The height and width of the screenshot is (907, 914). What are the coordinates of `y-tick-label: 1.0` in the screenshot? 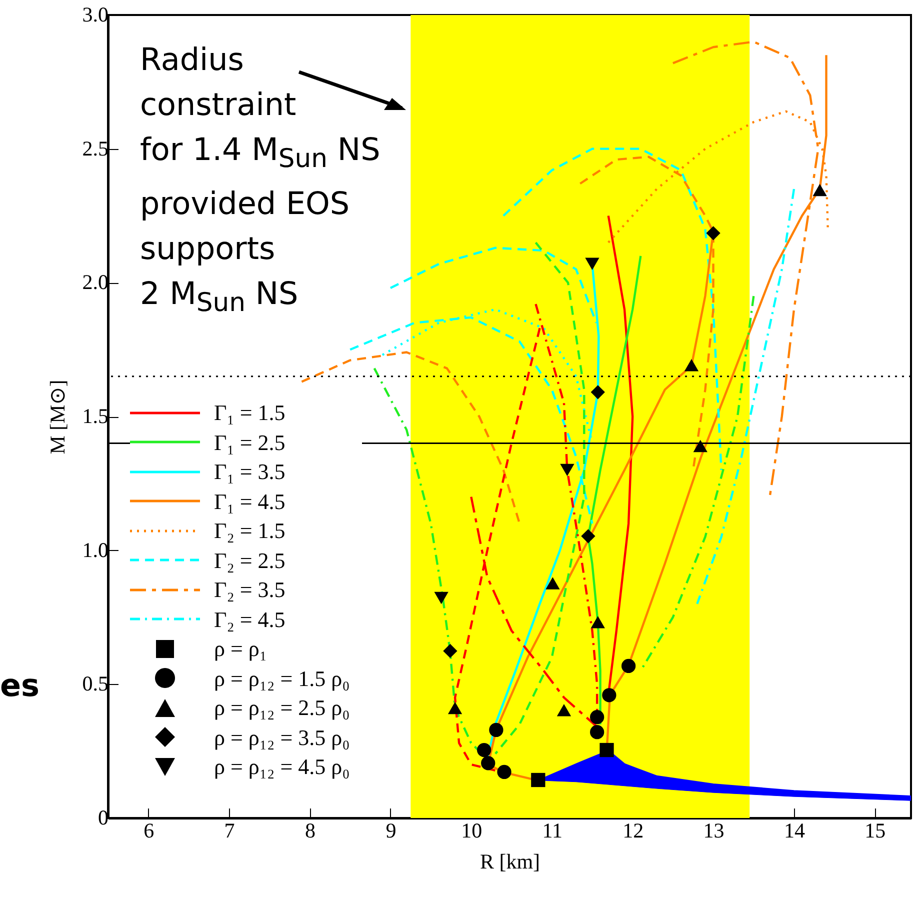 It's located at (95, 550).